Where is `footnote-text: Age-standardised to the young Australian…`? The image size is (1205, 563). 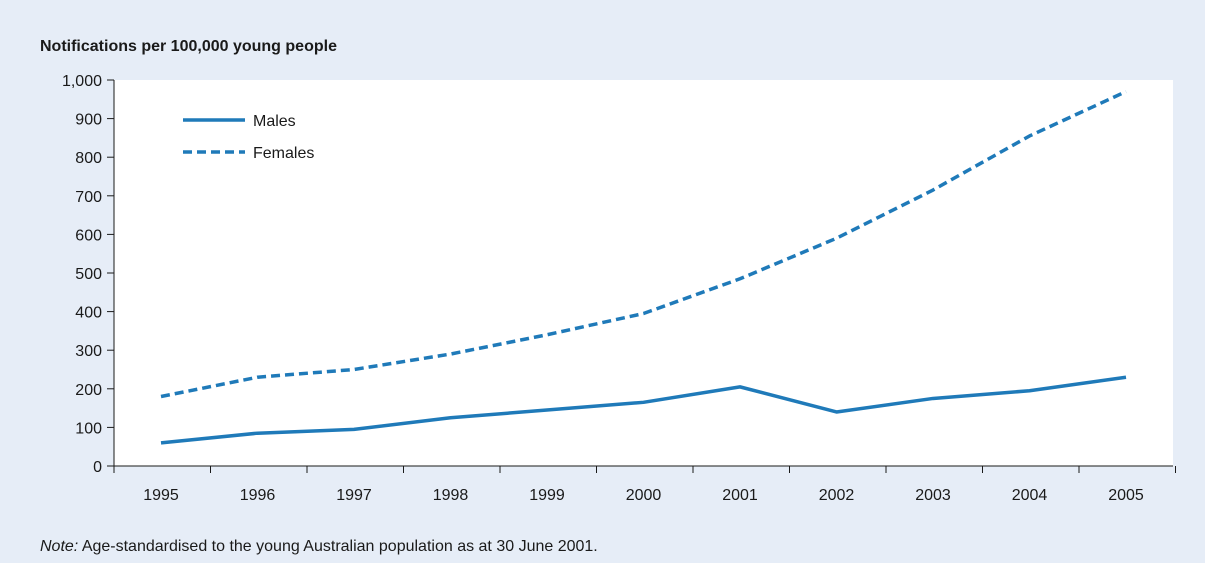
footnote-text: Age-standardised to the young Australian… is located at coordinates (339, 546).